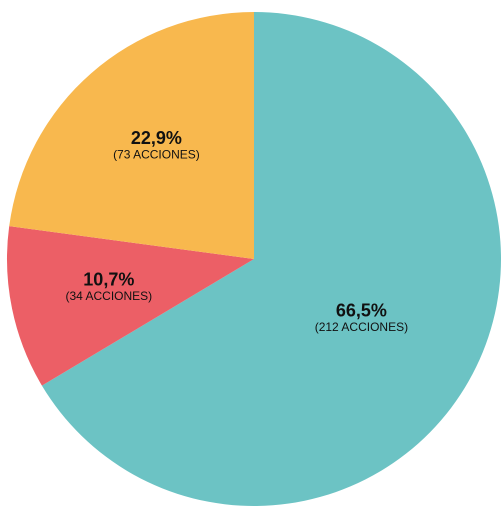  Describe the element at coordinates (156, 155) in the screenshot. I see `slice-count-label: (73 ACCIONES)` at that location.